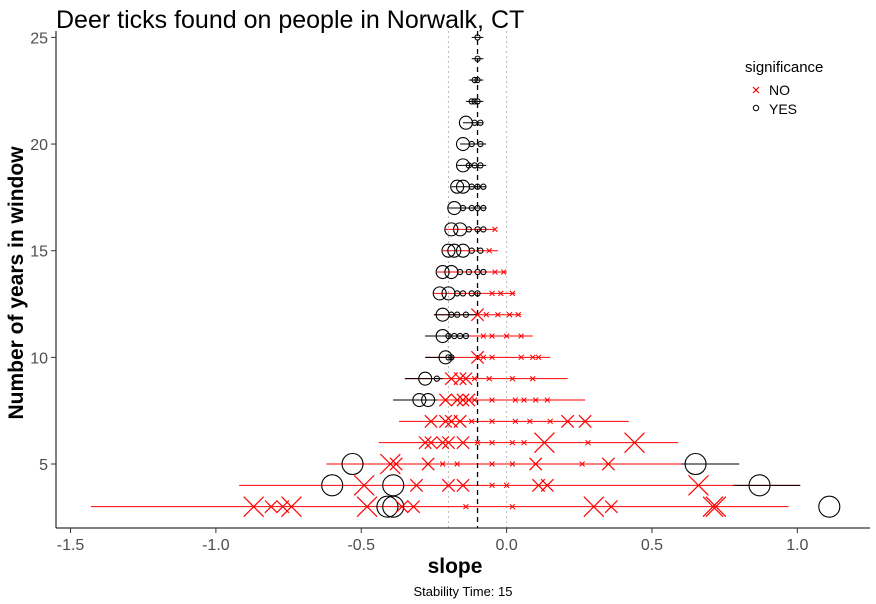  Describe the element at coordinates (779, 90) in the screenshot. I see `legend-label-no: NO` at that location.